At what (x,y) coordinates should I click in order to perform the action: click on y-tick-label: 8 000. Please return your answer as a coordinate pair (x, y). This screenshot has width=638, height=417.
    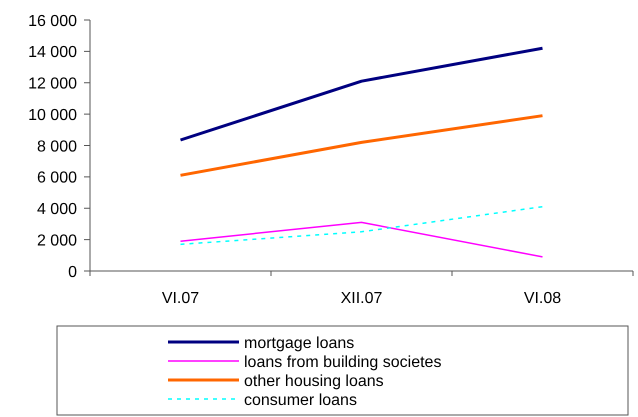
    Looking at the image, I should click on (57, 147).